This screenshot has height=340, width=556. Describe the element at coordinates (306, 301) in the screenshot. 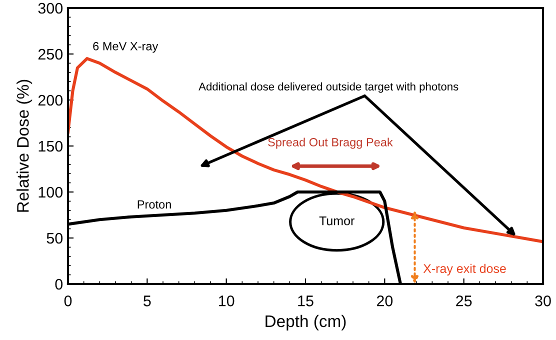

I see `x-tick-label: 15` at that location.